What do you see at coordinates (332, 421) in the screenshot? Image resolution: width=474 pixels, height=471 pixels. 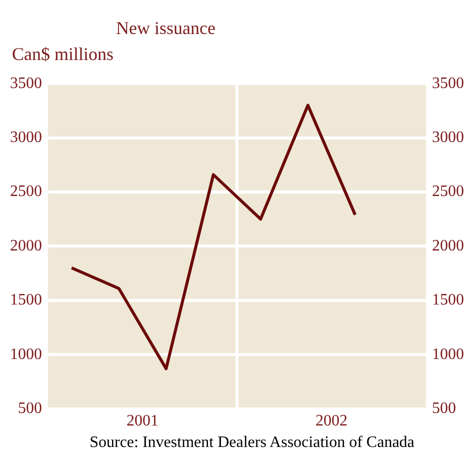 I see `x-tick-label: 2002` at bounding box center [332, 421].